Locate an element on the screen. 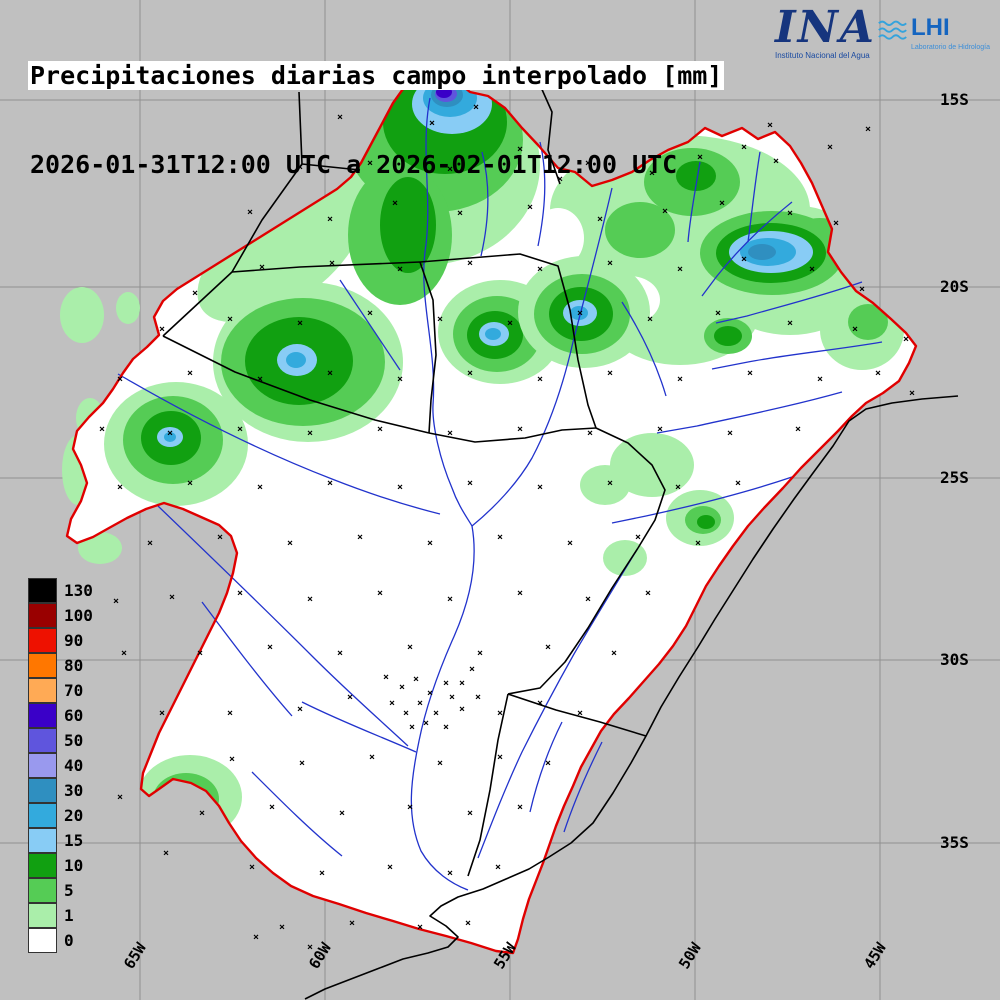 This screenshot has height=1000, width=1000. legend-row: 50 is located at coordinates (60, 740).